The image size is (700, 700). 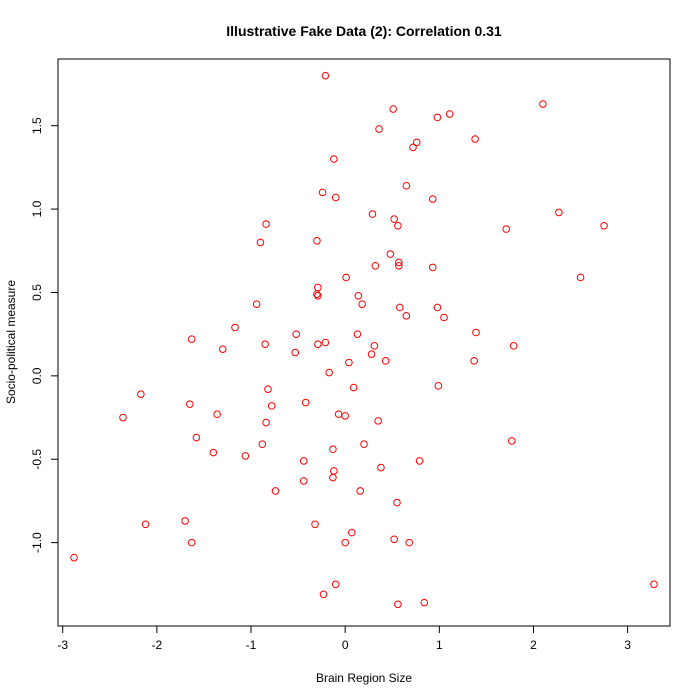 What do you see at coordinates (364, 678) in the screenshot?
I see `x-axis-label: Brain Region Size` at bounding box center [364, 678].